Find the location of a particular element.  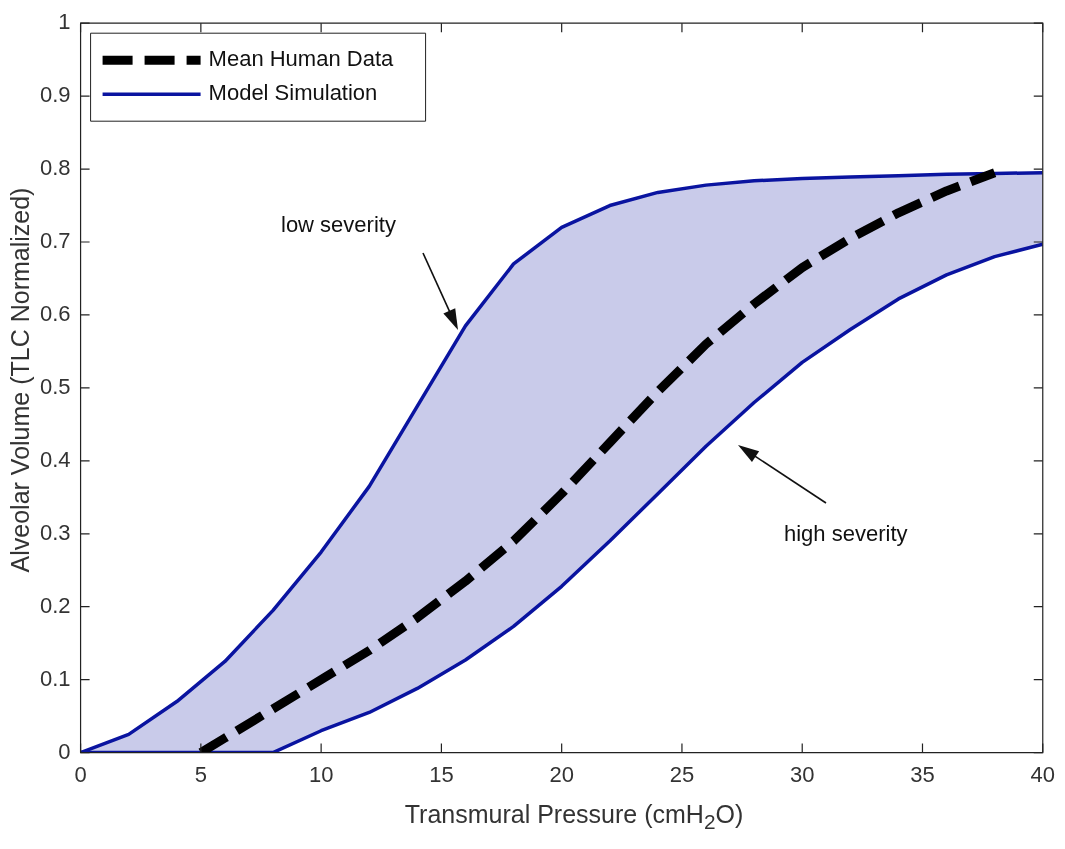

y-tick-label: 0.8 is located at coordinates (55, 168).